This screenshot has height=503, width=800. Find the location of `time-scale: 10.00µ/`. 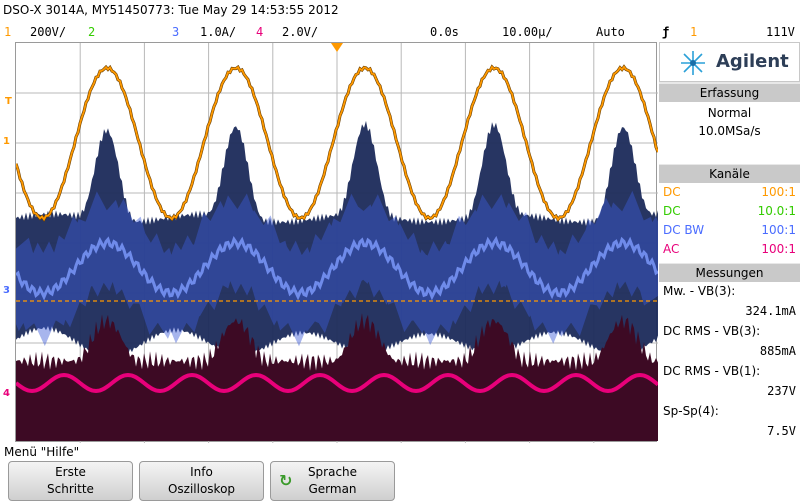

time-scale: 10.00µ/ is located at coordinates (527, 32).